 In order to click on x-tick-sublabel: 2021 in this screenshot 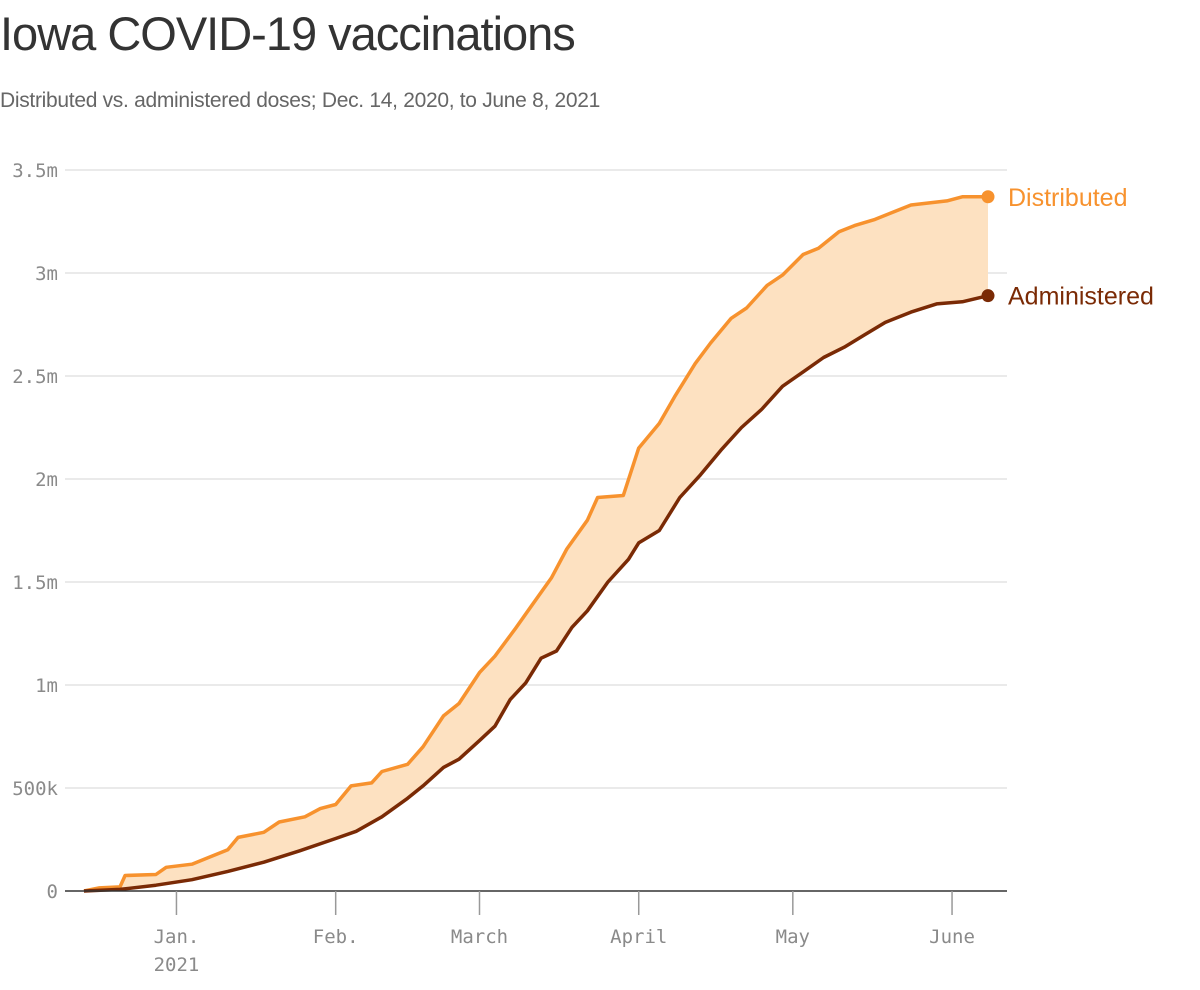, I will do `click(177, 965)`.